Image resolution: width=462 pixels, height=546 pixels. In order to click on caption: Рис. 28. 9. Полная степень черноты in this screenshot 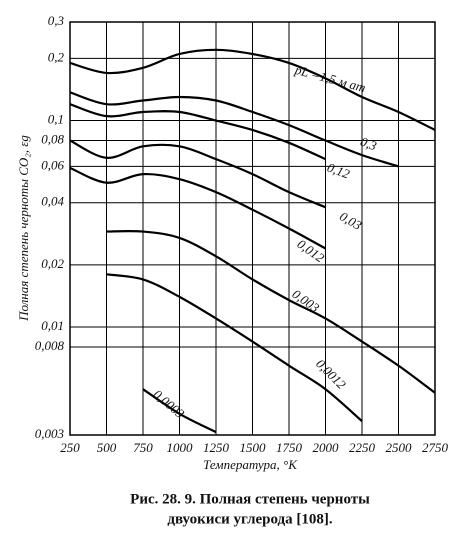, I will do `click(250, 499)`.